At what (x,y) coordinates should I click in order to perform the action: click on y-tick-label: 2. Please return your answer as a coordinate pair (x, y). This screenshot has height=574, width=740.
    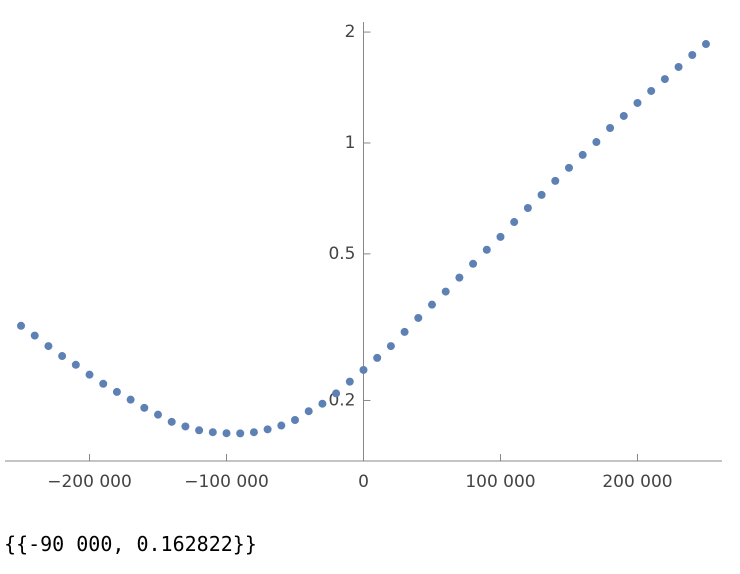
    Looking at the image, I should click on (350, 32).